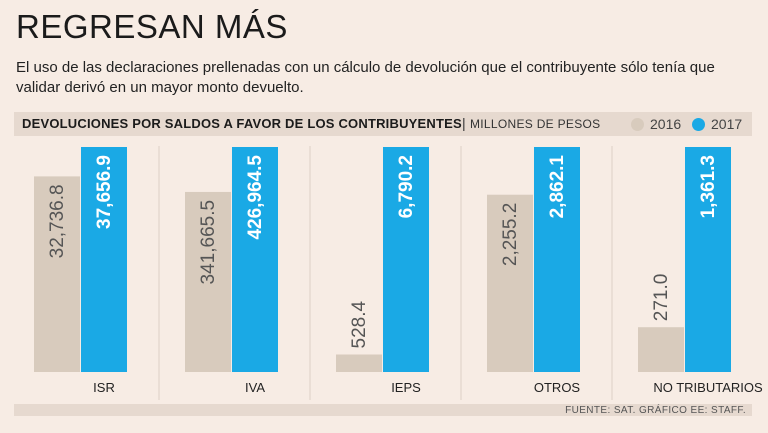 This screenshot has width=768, height=433. What do you see at coordinates (637, 124) in the screenshot?
I see `legend-swatch-2016` at bounding box center [637, 124].